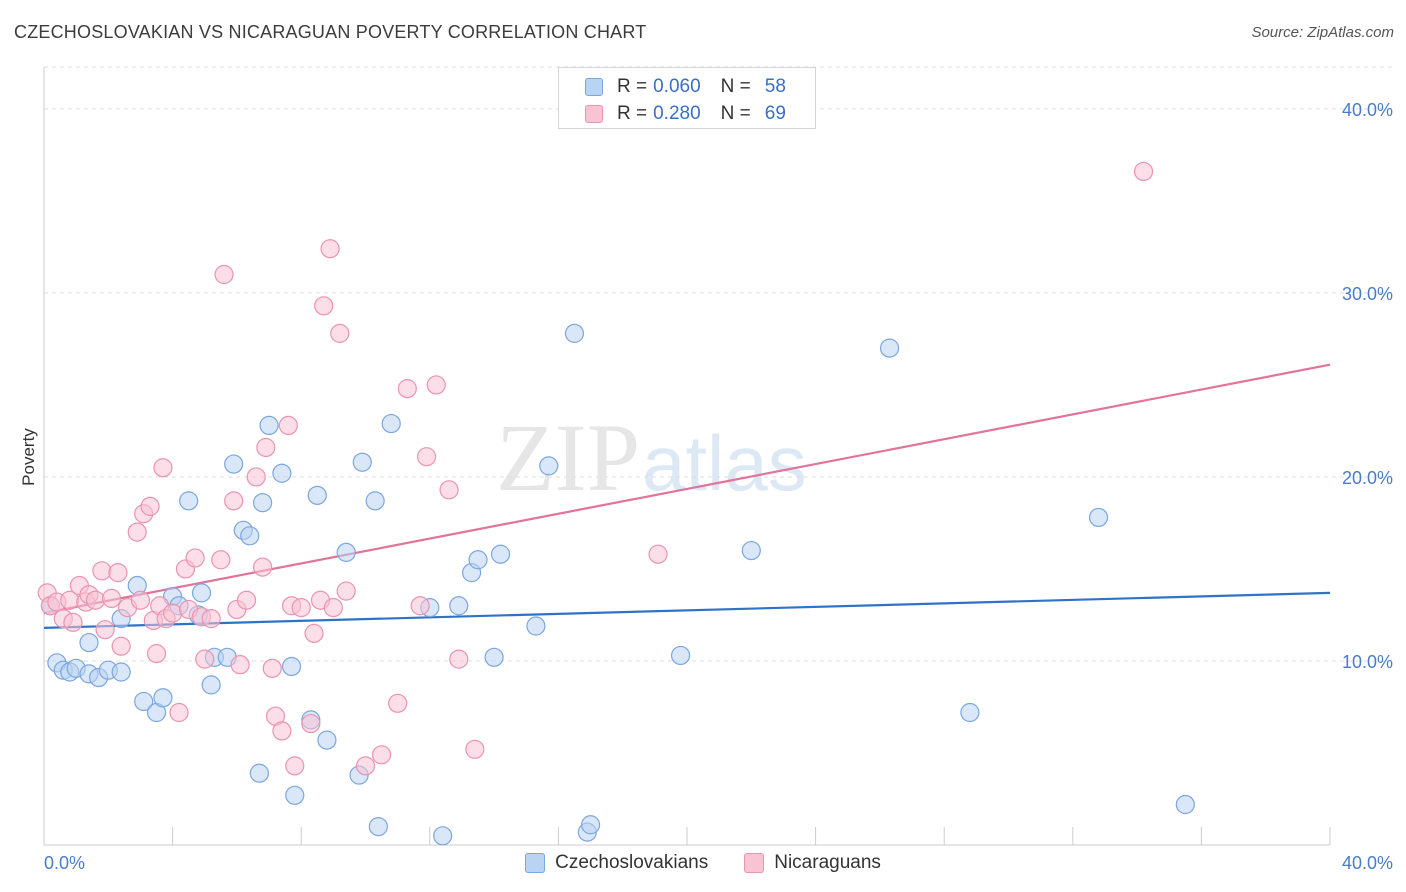 The height and width of the screenshot is (892, 1406). Describe the element at coordinates (1367, 478) in the screenshot. I see `y-tick-label: 20.0%` at that location.